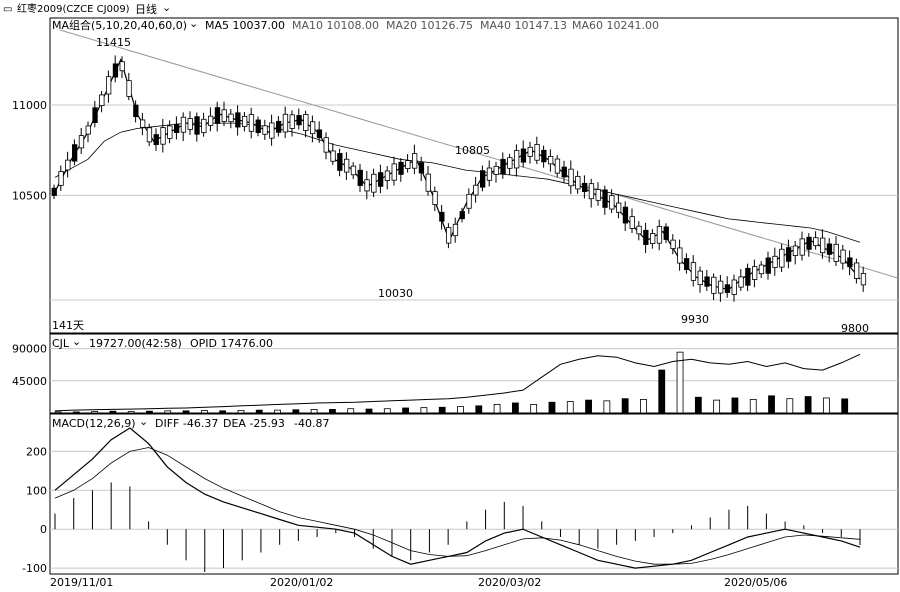 The width and height of the screenshot is (900, 592). What do you see at coordinates (61, 343) in the screenshot?
I see `cjl-indicator-label: CJL` at bounding box center [61, 343].